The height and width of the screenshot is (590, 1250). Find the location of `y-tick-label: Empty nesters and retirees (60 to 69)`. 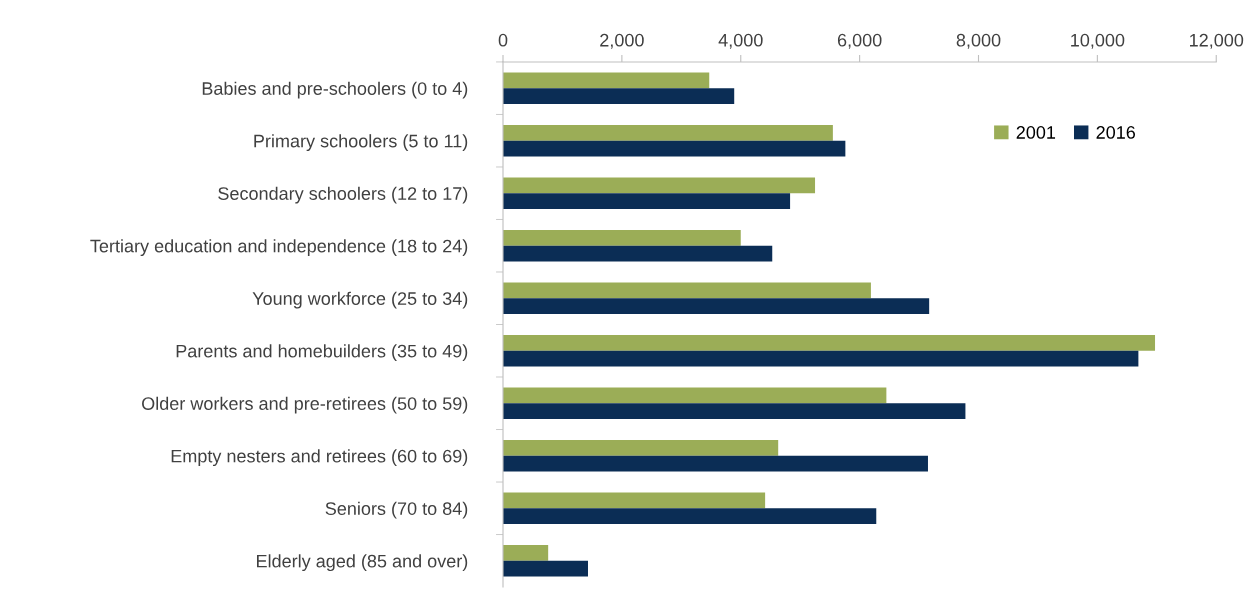

y-tick-label: Empty nesters and retirees (60 to 69) is located at coordinates (319, 458).